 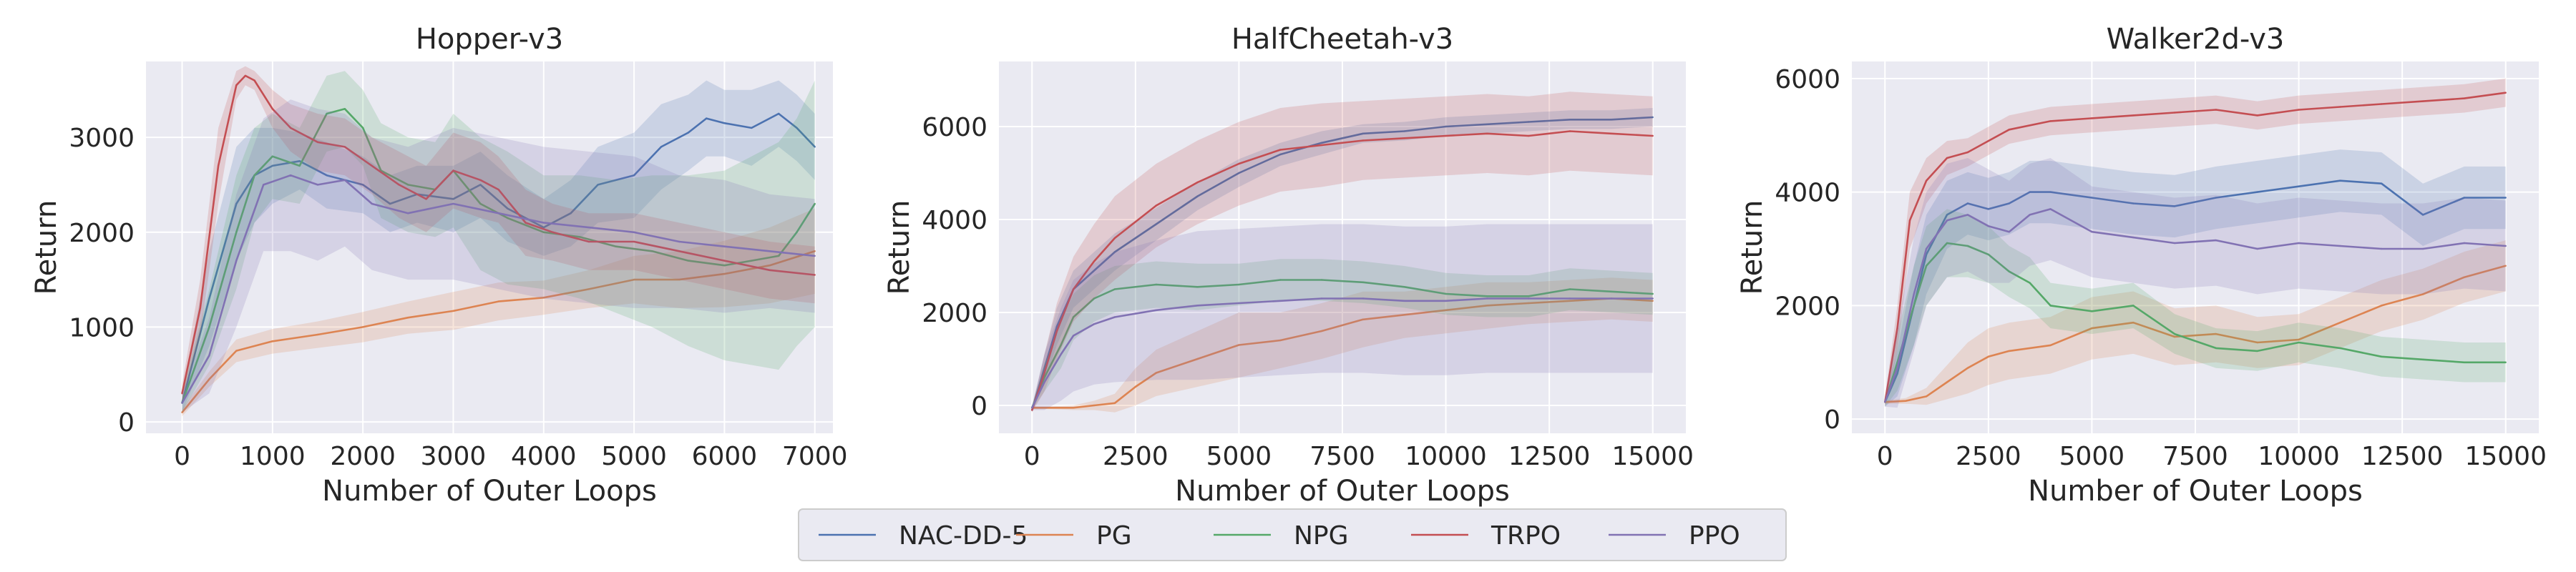 What do you see at coordinates (2195, 456) in the screenshot?
I see `x-tick-label: 7500` at bounding box center [2195, 456].